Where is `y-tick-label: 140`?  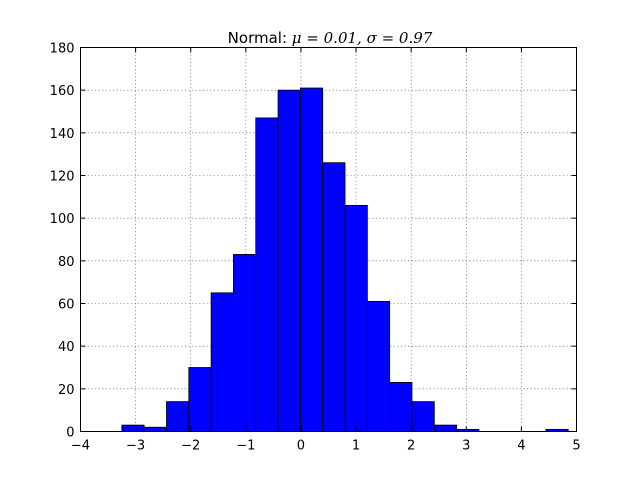
y-tick-label: 140 is located at coordinates (62, 134).